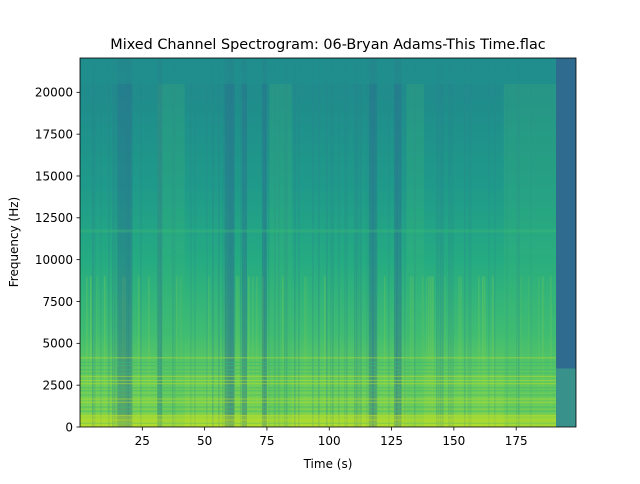 This screenshot has width=640, height=484. What do you see at coordinates (54, 176) in the screenshot?
I see `y-tick-label: 15000` at bounding box center [54, 176].